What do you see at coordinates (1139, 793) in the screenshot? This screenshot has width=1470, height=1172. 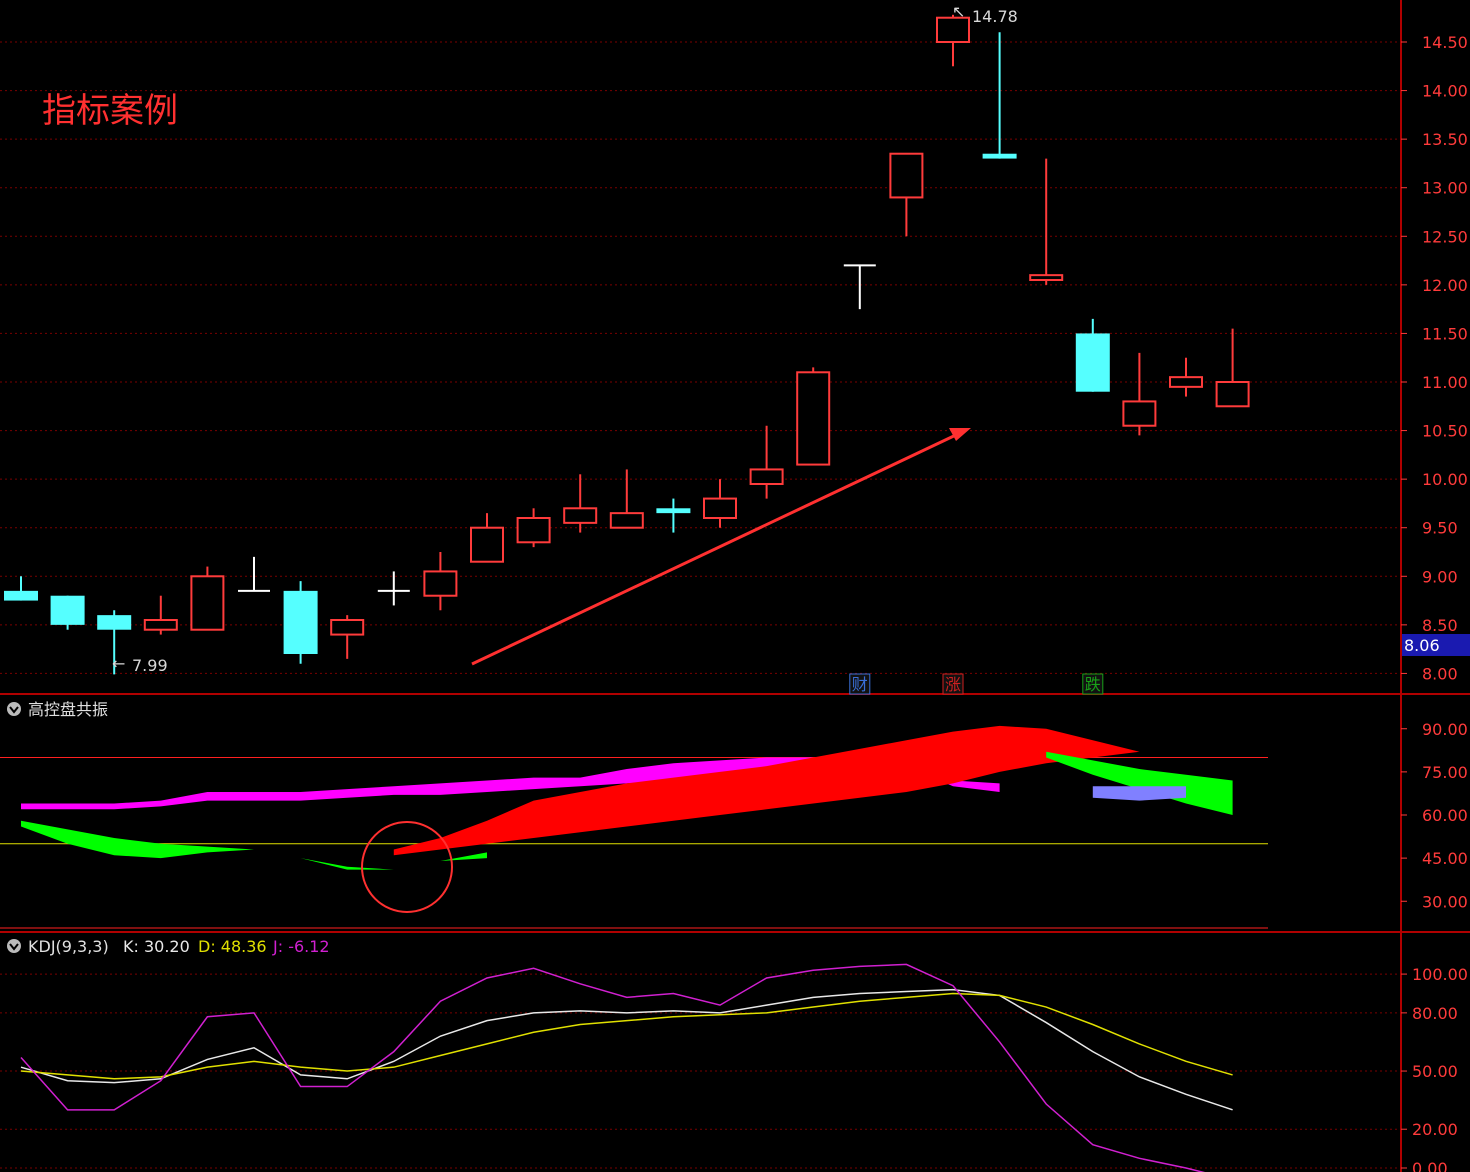 I see `blue-band` at bounding box center [1139, 793].